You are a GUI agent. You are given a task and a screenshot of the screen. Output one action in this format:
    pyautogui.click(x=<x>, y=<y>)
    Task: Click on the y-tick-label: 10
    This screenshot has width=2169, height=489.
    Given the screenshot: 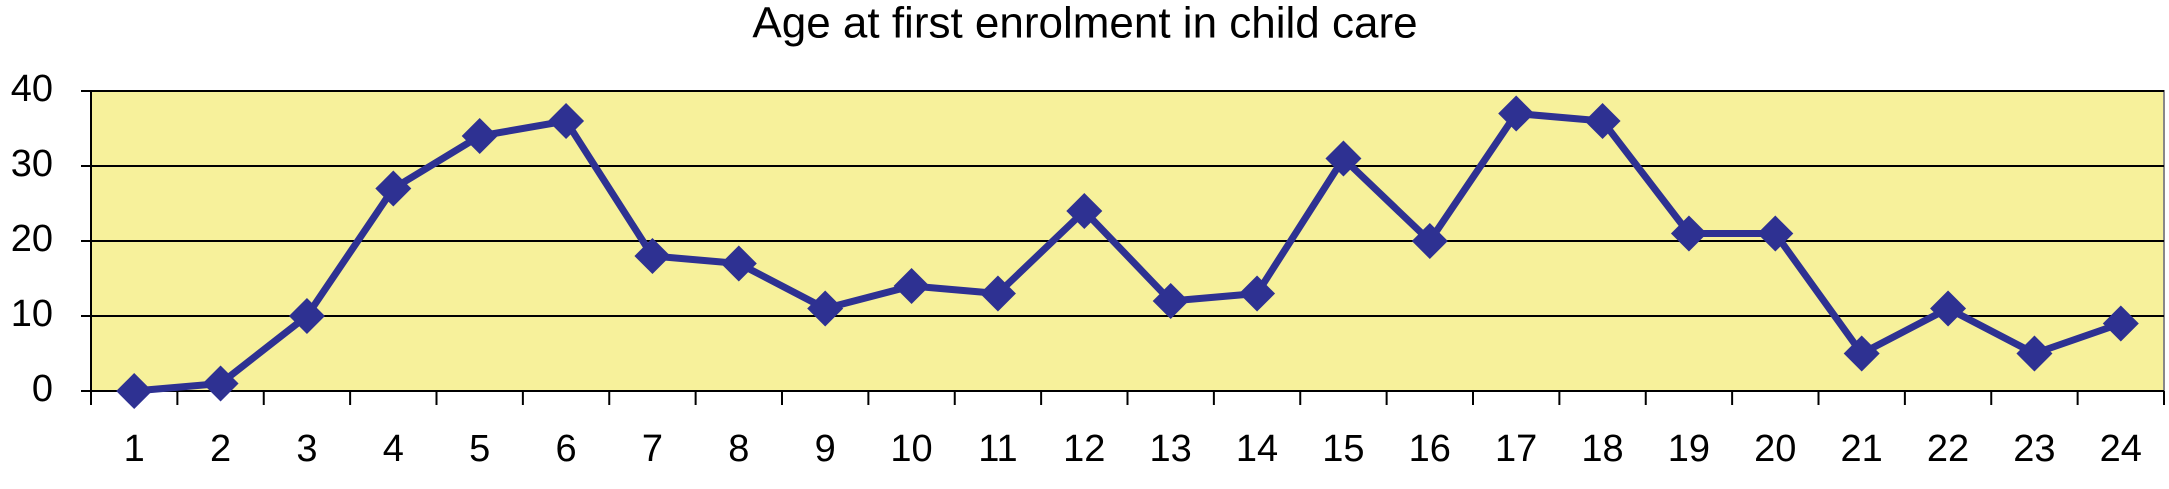 What is the action you would take?
    pyautogui.click(x=32, y=314)
    